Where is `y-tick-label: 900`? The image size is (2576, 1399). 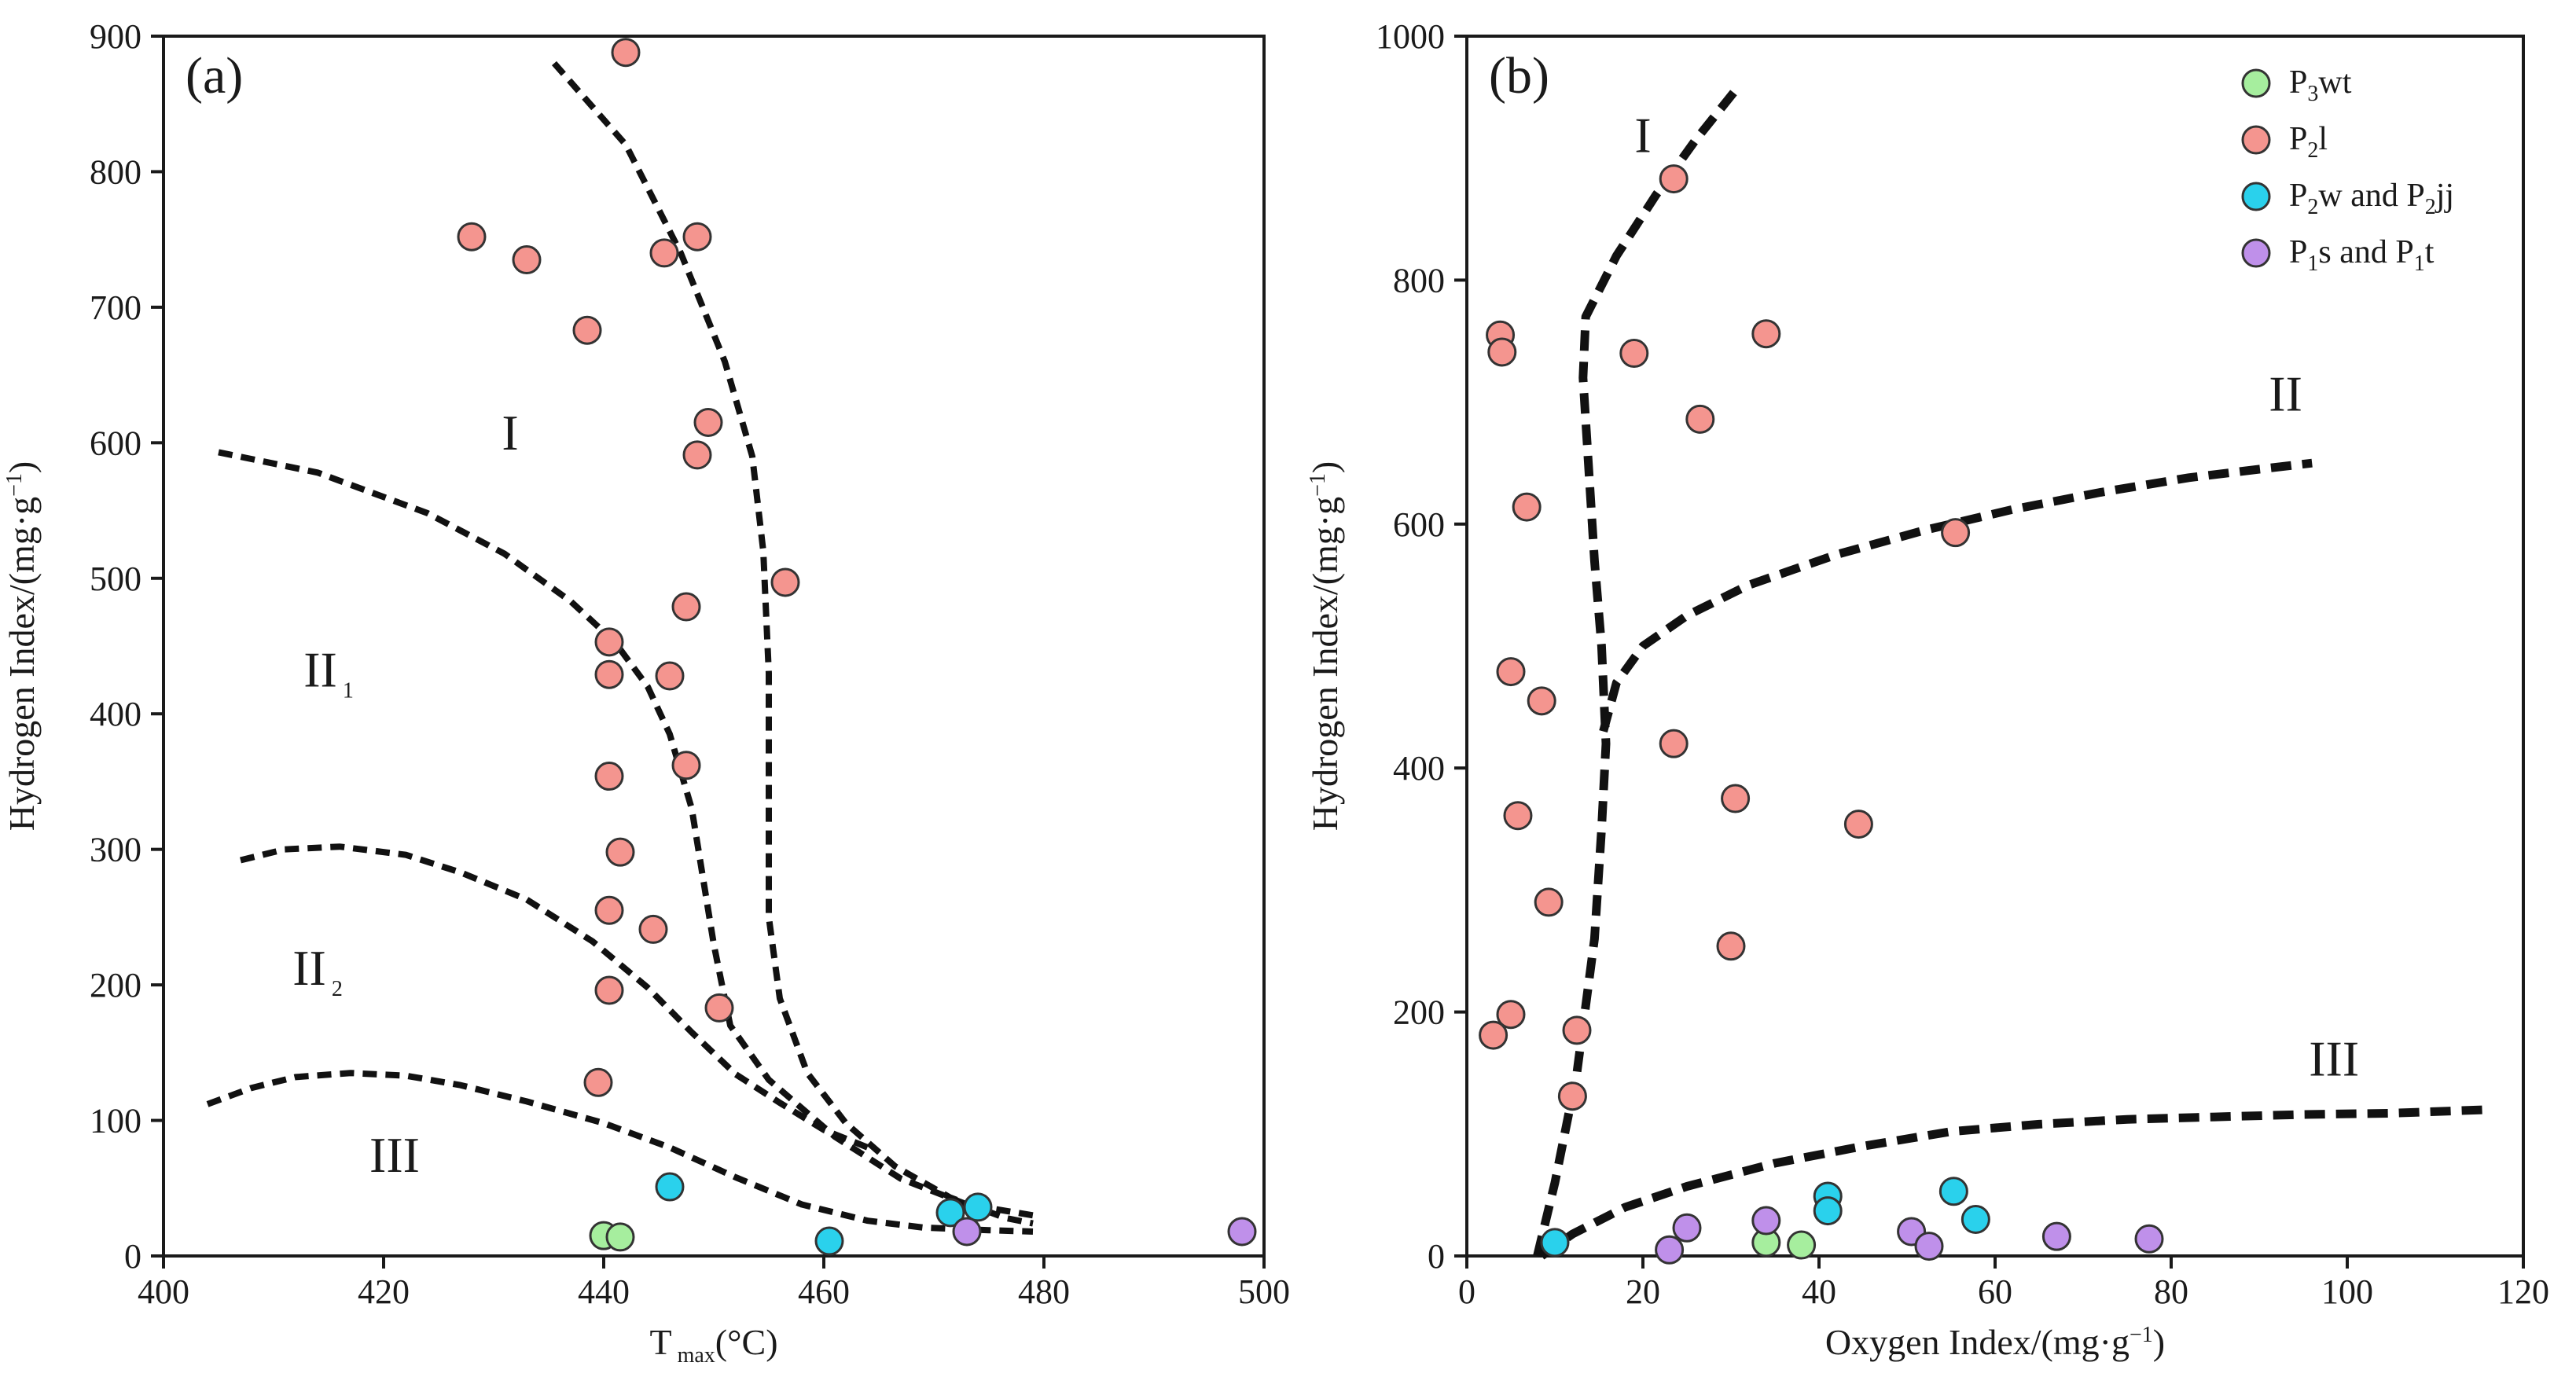 y-tick-label: 900 is located at coordinates (115, 36).